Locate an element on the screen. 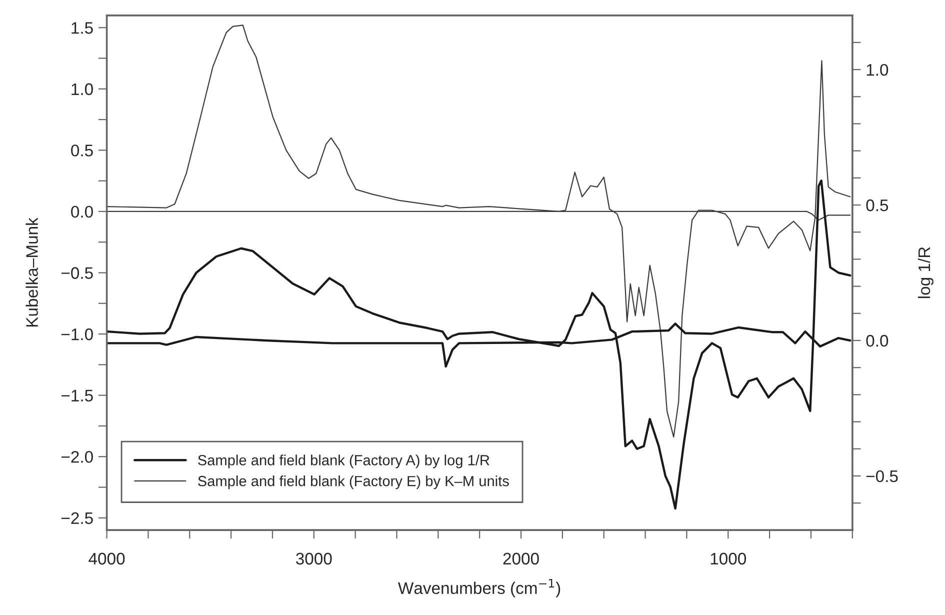 The width and height of the screenshot is (945, 615). x-tick-label: 4000 is located at coordinates (106, 558).